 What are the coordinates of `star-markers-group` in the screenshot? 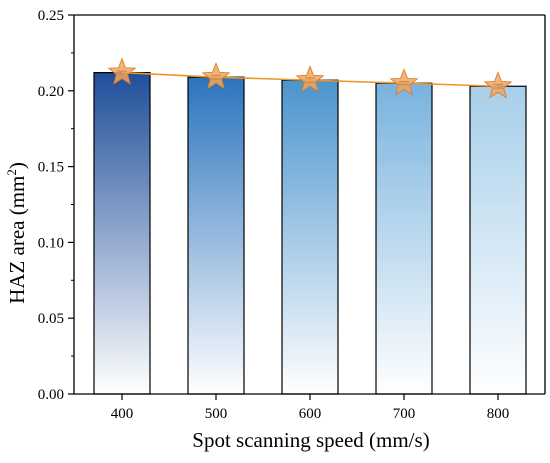 It's located at (310, 78).